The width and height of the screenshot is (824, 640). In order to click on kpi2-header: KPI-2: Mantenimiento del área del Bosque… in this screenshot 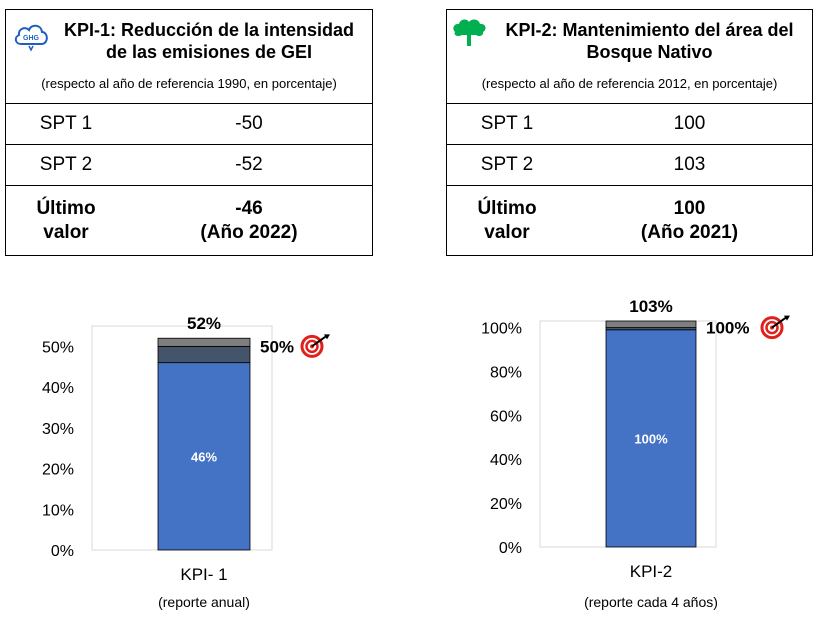, I will do `click(629, 57)`.